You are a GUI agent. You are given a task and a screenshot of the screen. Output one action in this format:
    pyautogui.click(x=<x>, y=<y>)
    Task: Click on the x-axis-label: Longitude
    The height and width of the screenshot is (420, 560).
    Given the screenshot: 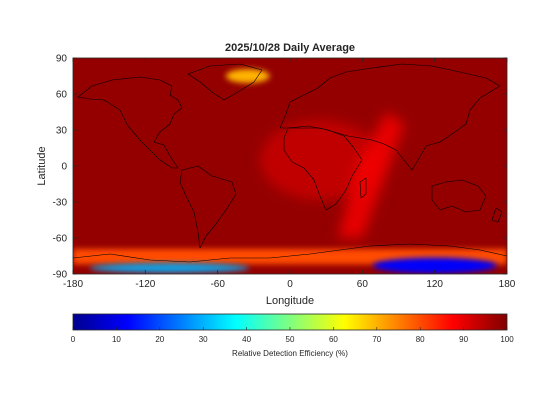 What is the action you would take?
    pyautogui.click(x=290, y=301)
    